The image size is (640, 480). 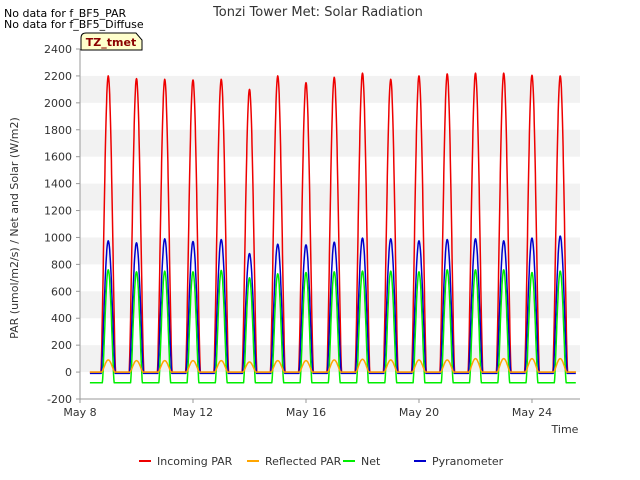 I want to click on y-tick-label: 0, so click(x=68, y=372).